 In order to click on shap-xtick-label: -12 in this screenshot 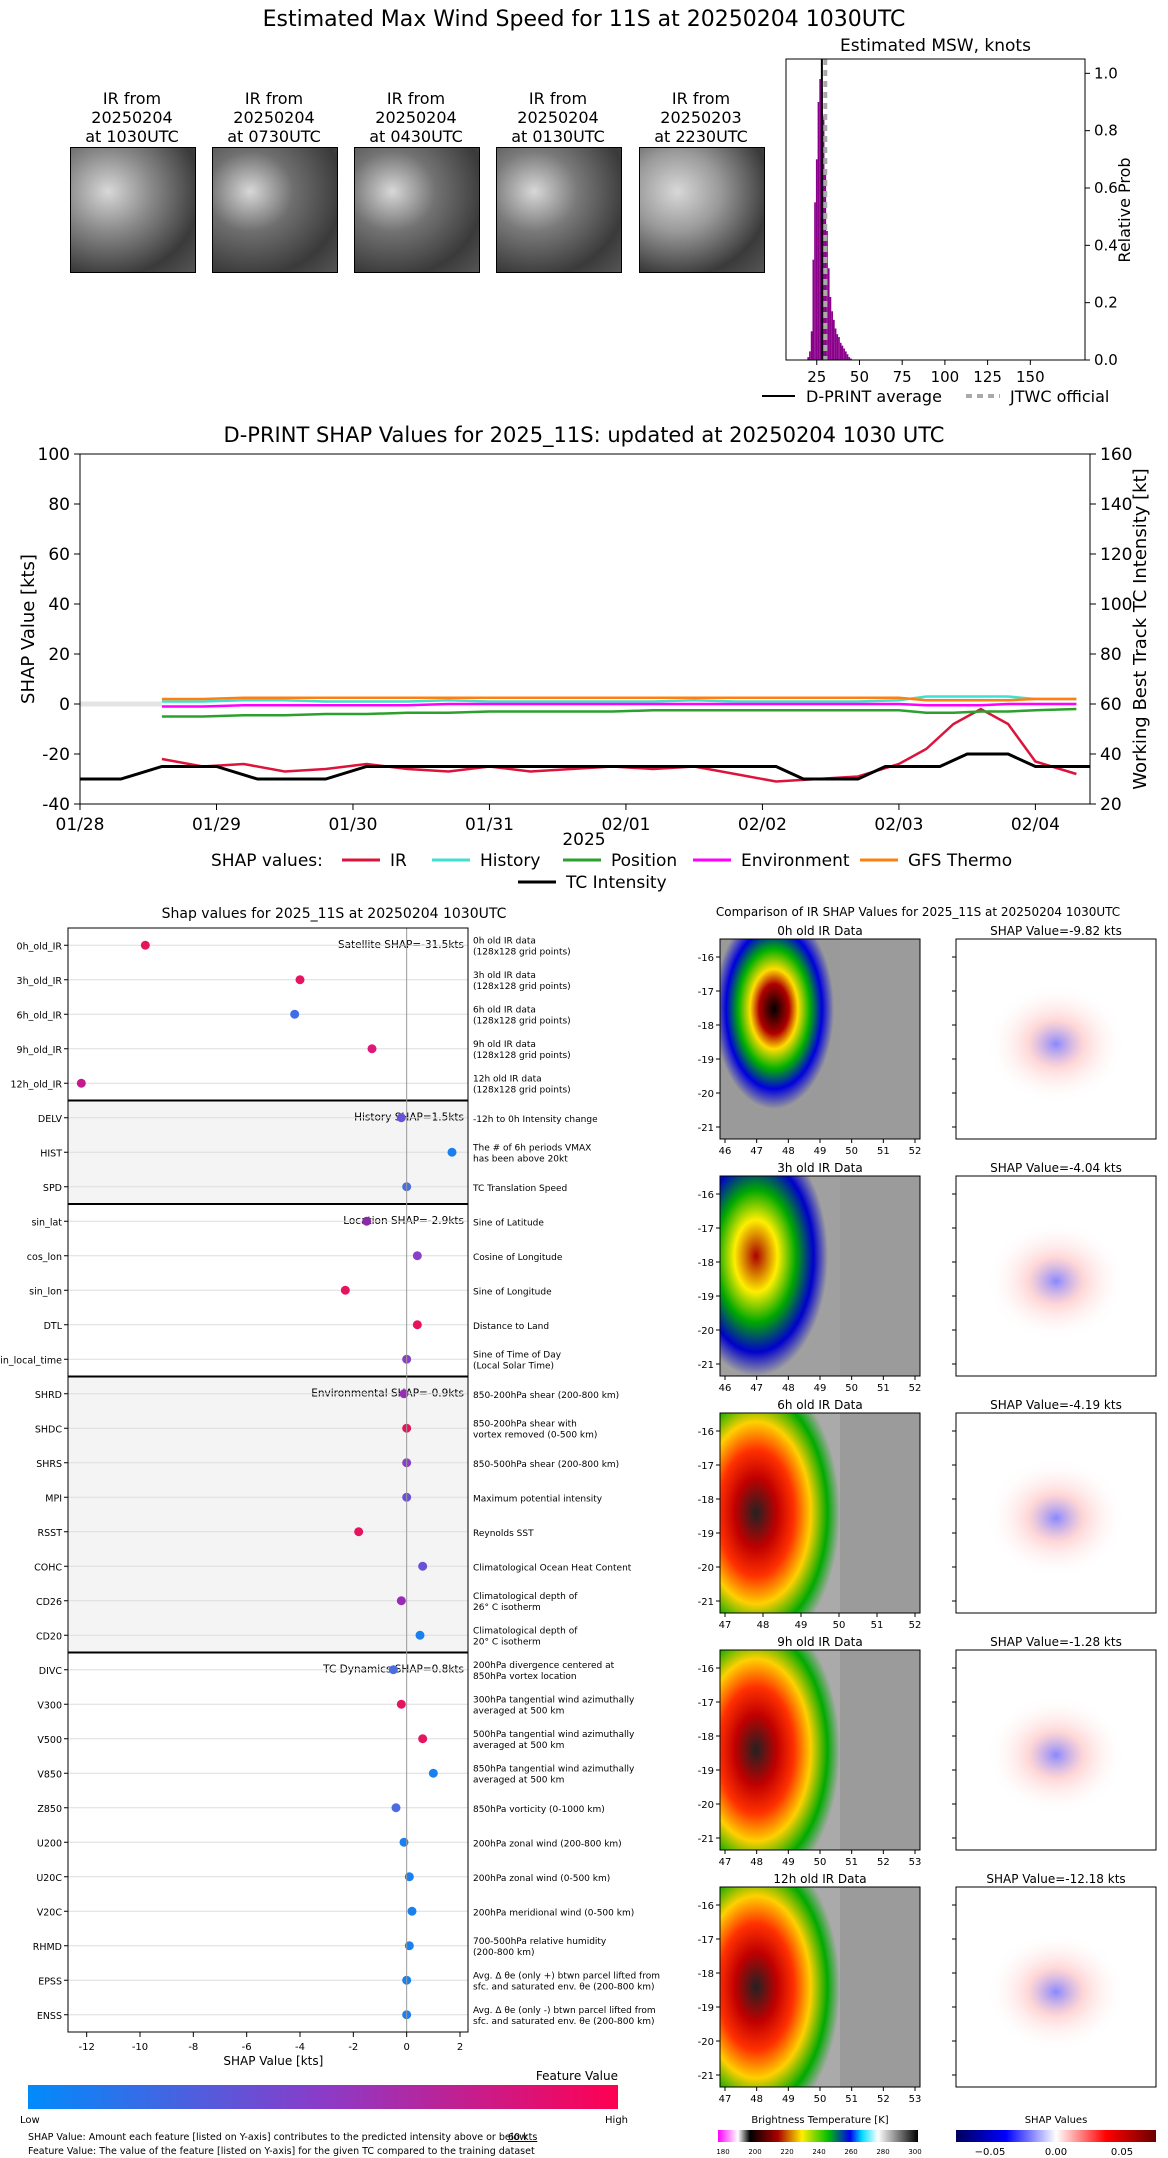, I will do `click(86, 2047)`.